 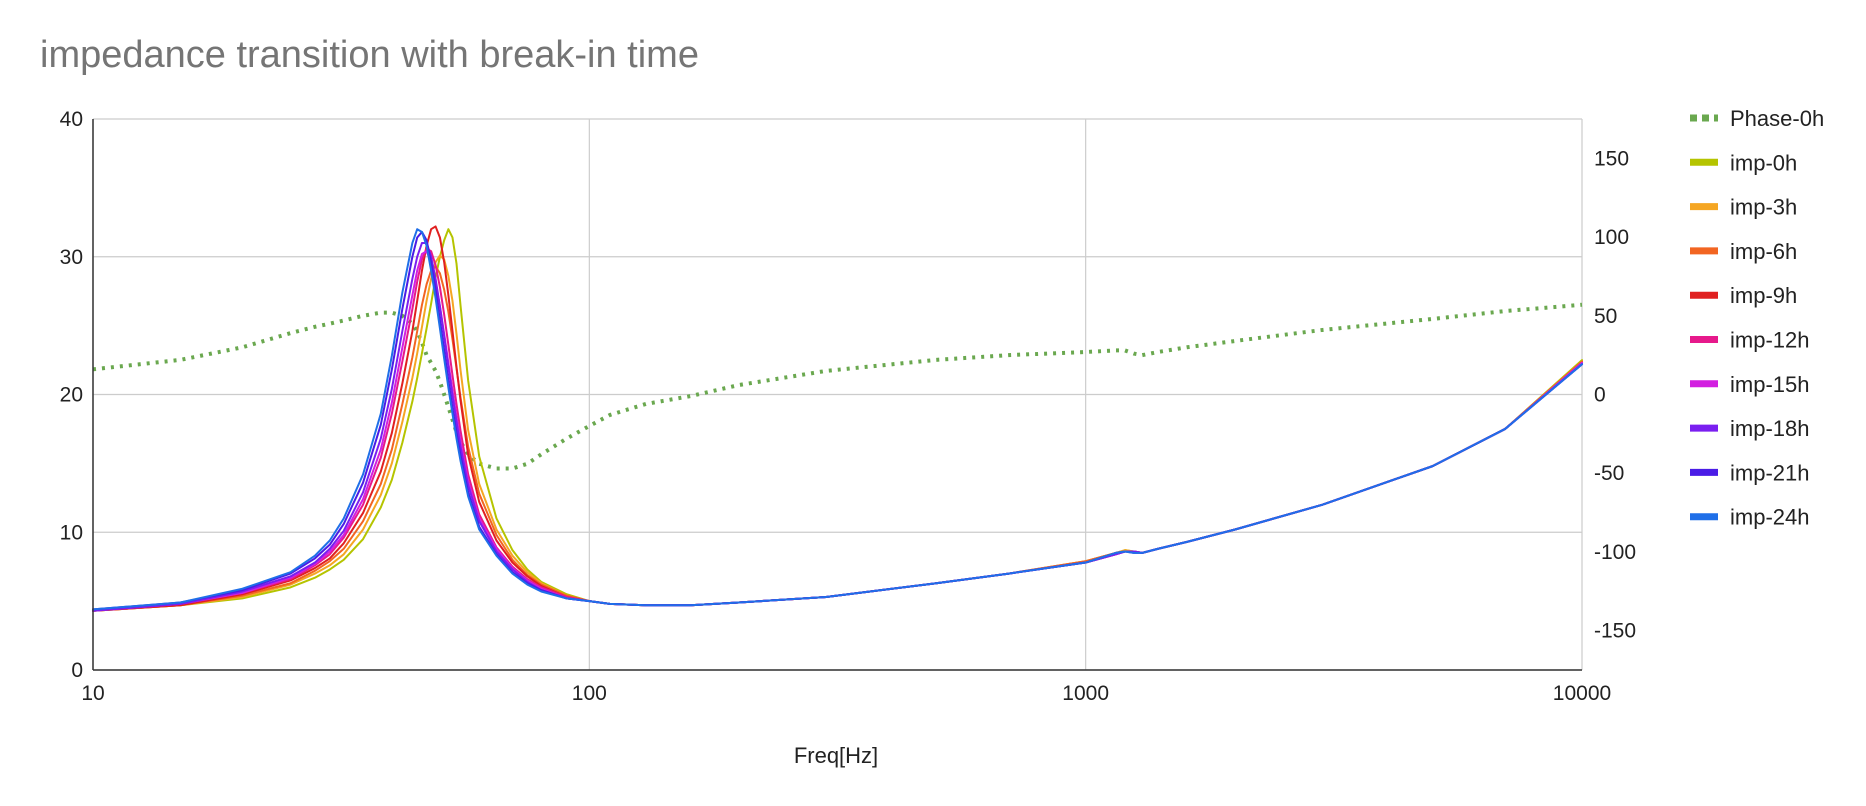 What do you see at coordinates (589, 693) in the screenshot?
I see `x-tick-label: 100` at bounding box center [589, 693].